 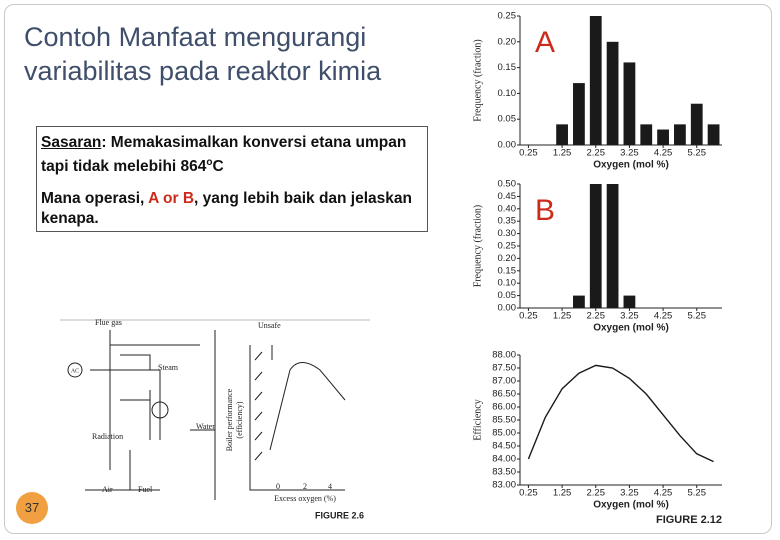 What do you see at coordinates (107, 436) in the screenshot?
I see `fig-label: Radiation` at bounding box center [107, 436].